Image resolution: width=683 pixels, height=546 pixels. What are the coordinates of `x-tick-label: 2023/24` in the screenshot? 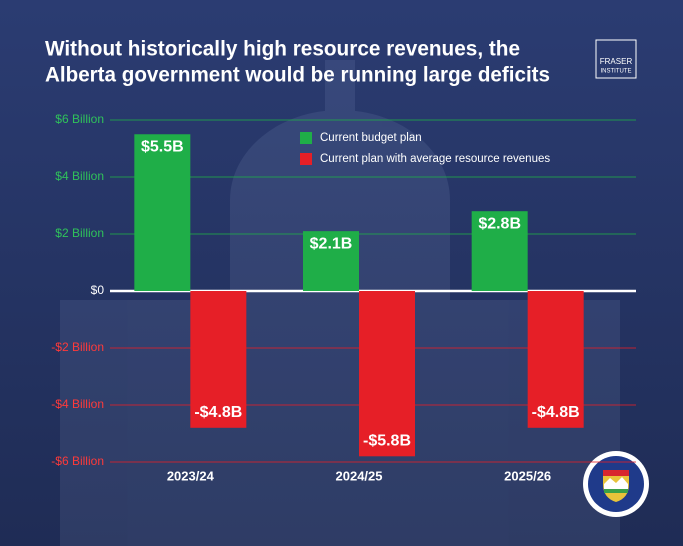 It's located at (191, 475).